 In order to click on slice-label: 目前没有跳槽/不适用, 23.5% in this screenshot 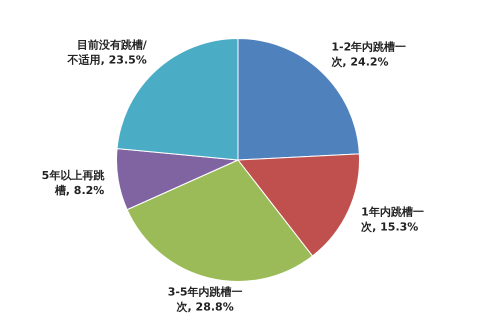, I will do `click(107, 52)`.